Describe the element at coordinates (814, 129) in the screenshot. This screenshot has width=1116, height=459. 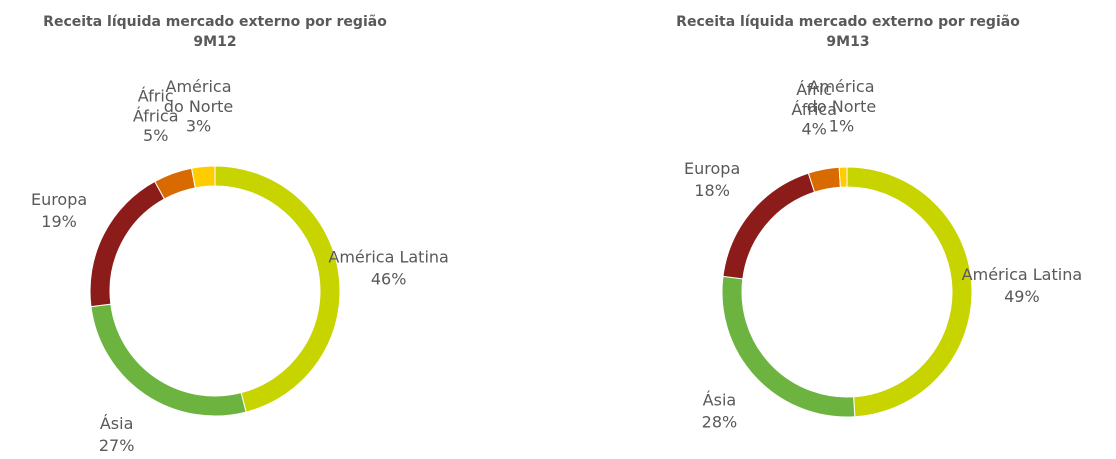
I see `segment-value: 4%` at that location.